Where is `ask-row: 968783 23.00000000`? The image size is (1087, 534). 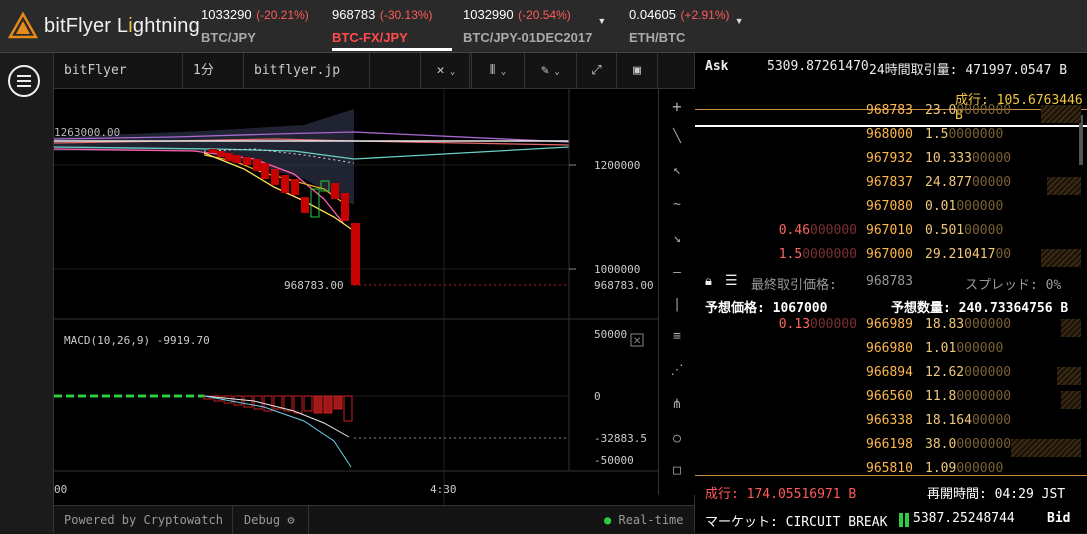 ask-row: 968783 23.00000000 is located at coordinates (891, 114).